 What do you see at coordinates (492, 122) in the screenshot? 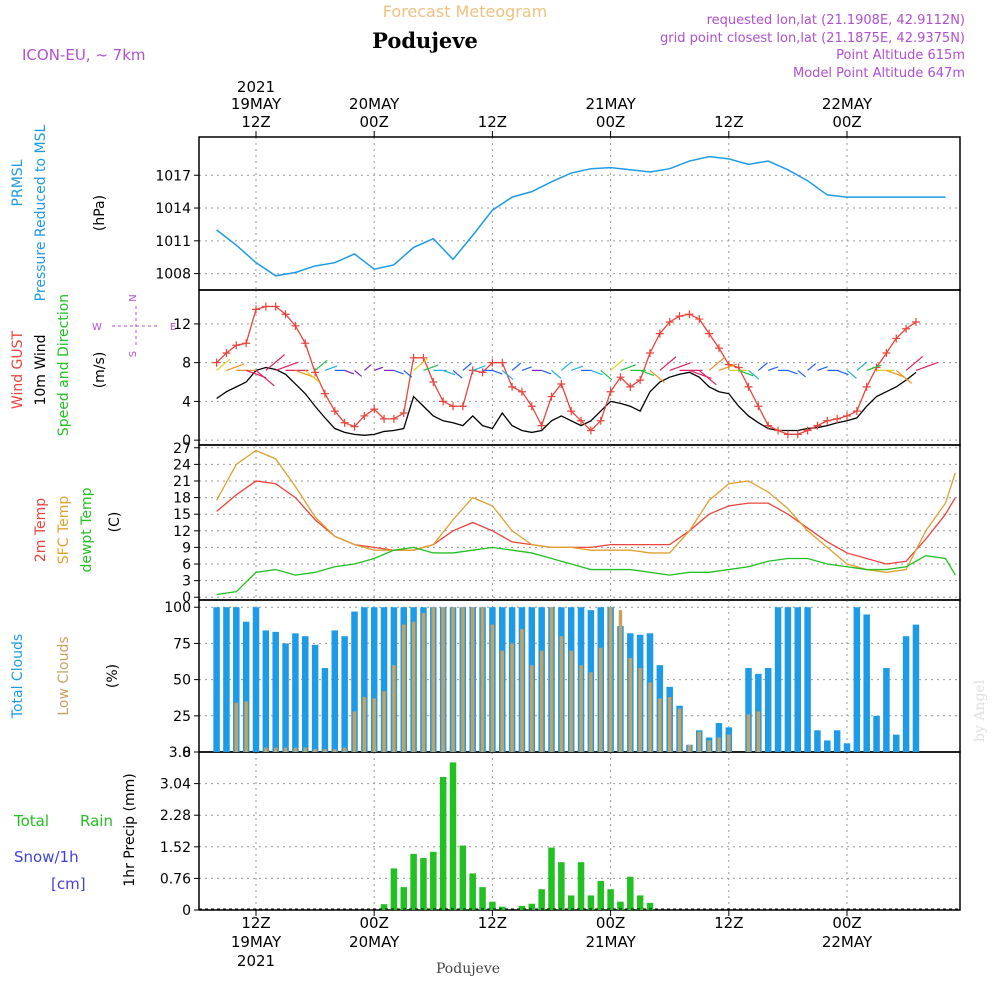
I see `top-hour-label: 12Z` at bounding box center [492, 122].